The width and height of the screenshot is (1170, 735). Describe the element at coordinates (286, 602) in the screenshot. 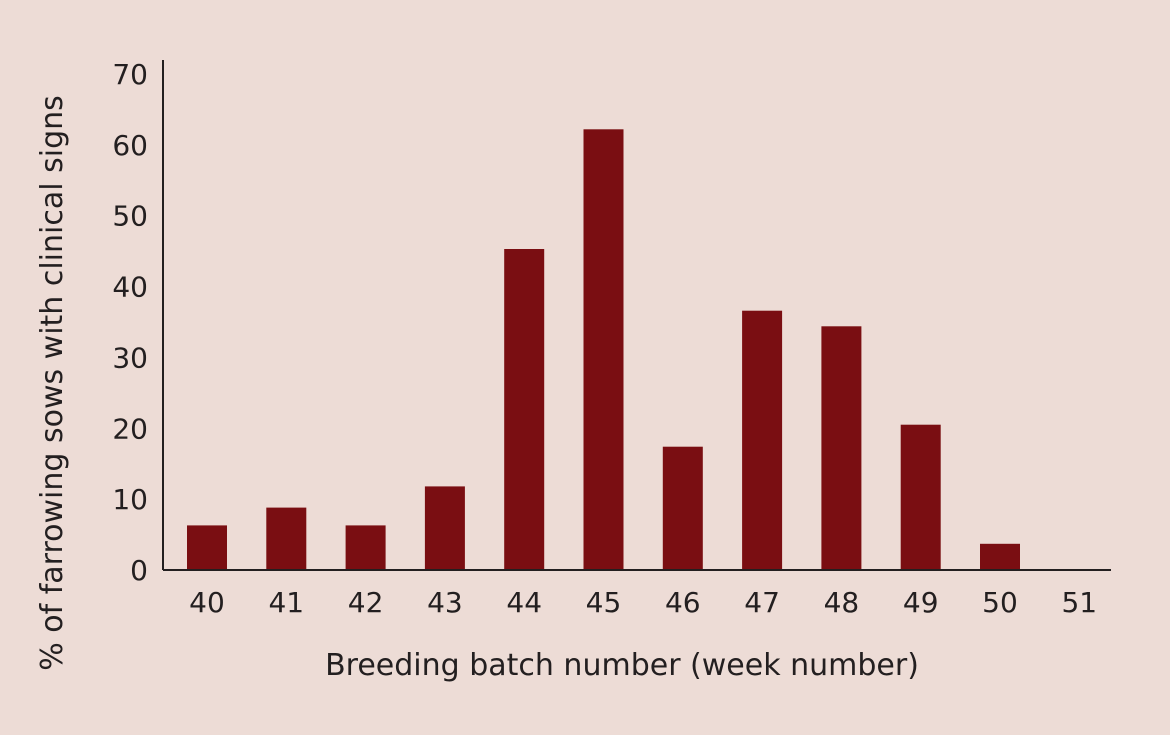

I see `x-tick-label-41: 41` at that location.